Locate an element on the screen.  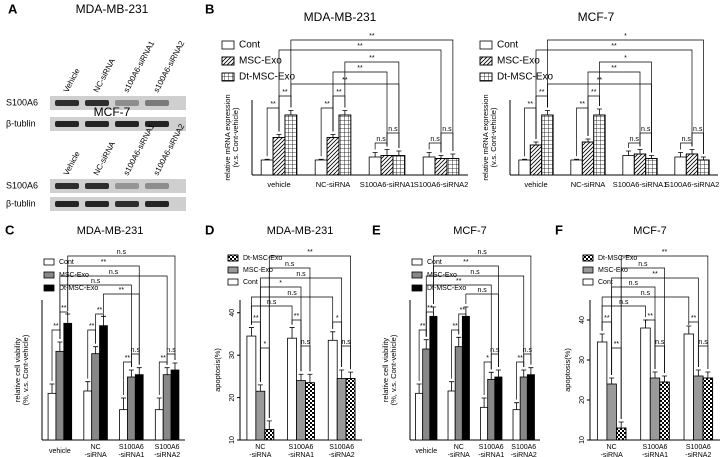
chart-title: MDA-MB-231 is located at coordinates (110, 231).